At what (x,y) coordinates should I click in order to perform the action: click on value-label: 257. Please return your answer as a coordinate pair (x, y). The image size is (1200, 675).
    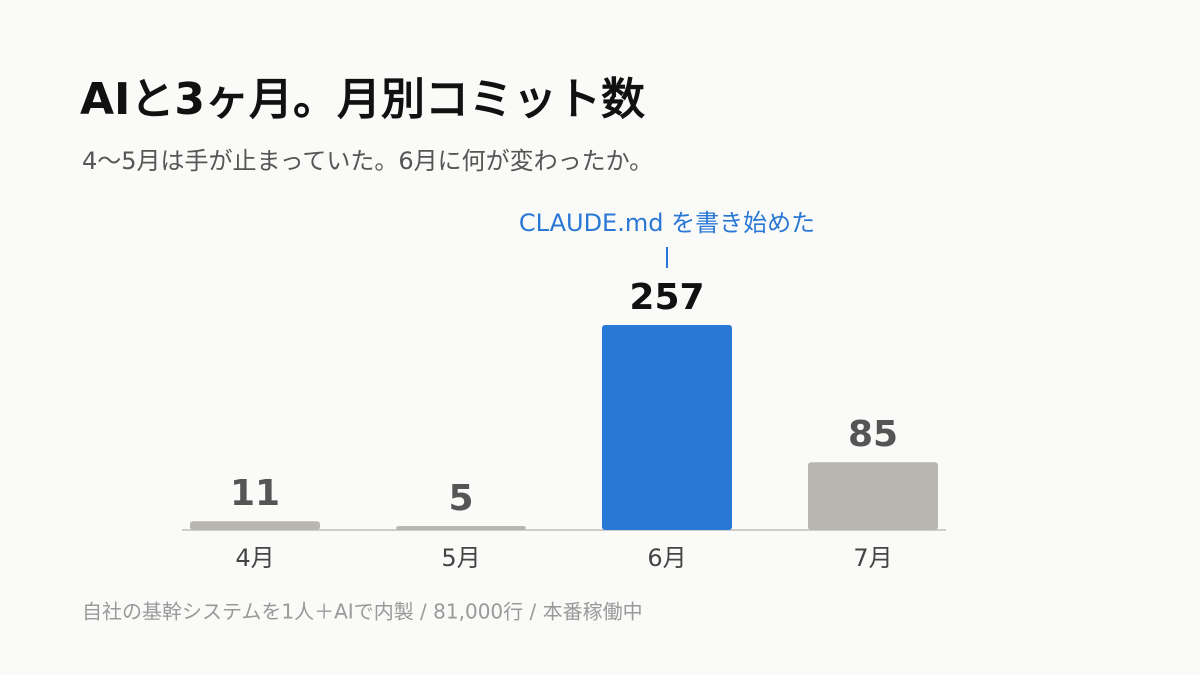
    Looking at the image, I should click on (666, 297).